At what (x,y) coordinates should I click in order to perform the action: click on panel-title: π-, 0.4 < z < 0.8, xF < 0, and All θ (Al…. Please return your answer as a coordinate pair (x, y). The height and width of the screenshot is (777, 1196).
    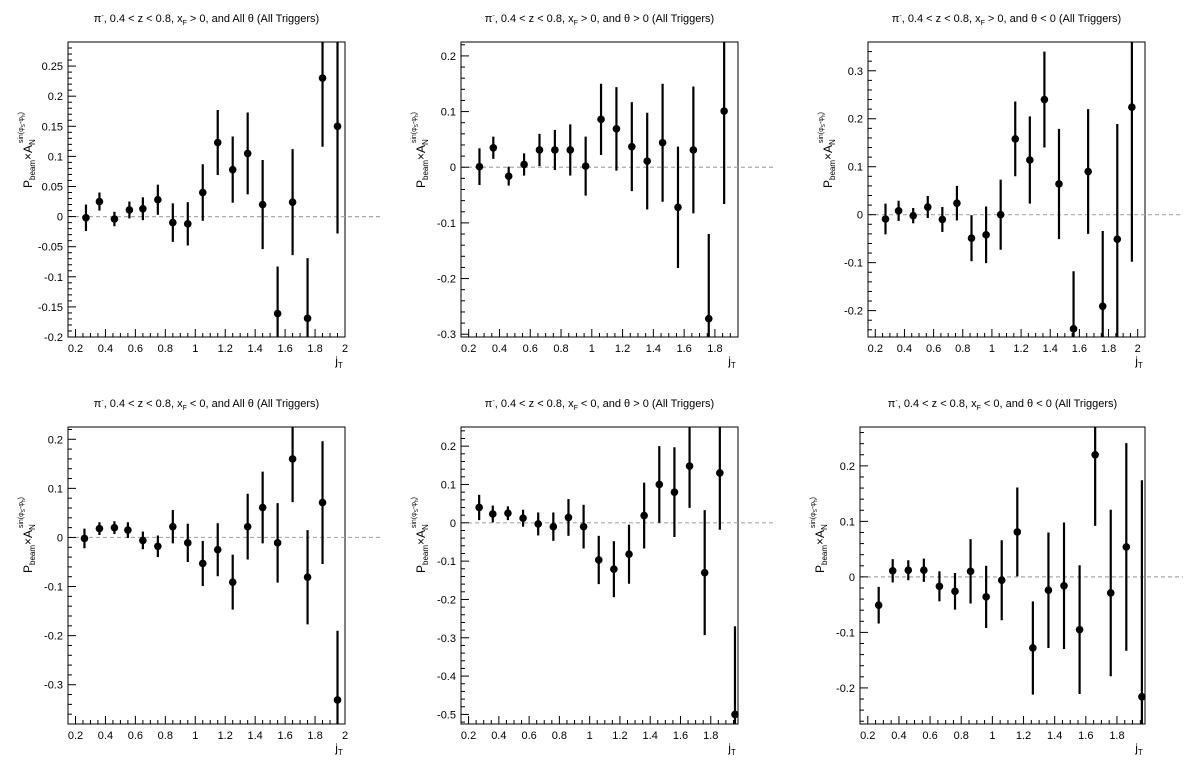
    Looking at the image, I should click on (206, 405).